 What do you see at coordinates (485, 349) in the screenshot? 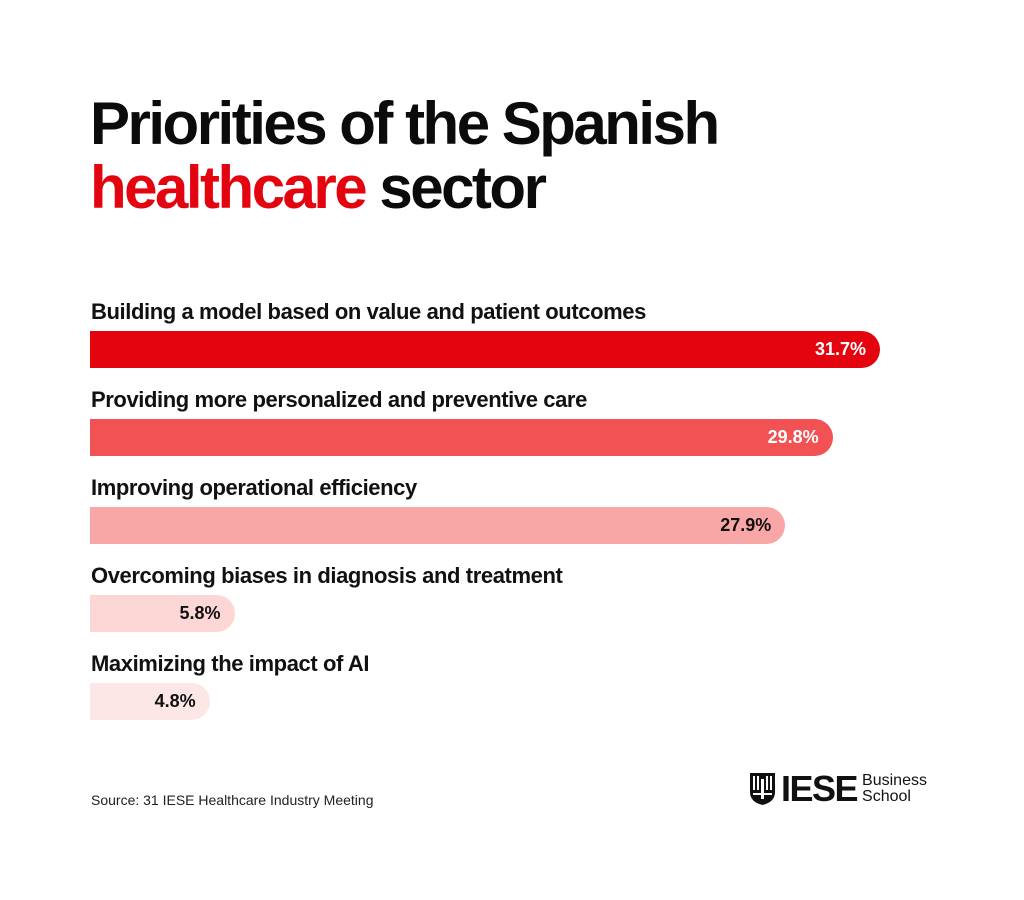
I see `bar: 31.7%` at bounding box center [485, 349].